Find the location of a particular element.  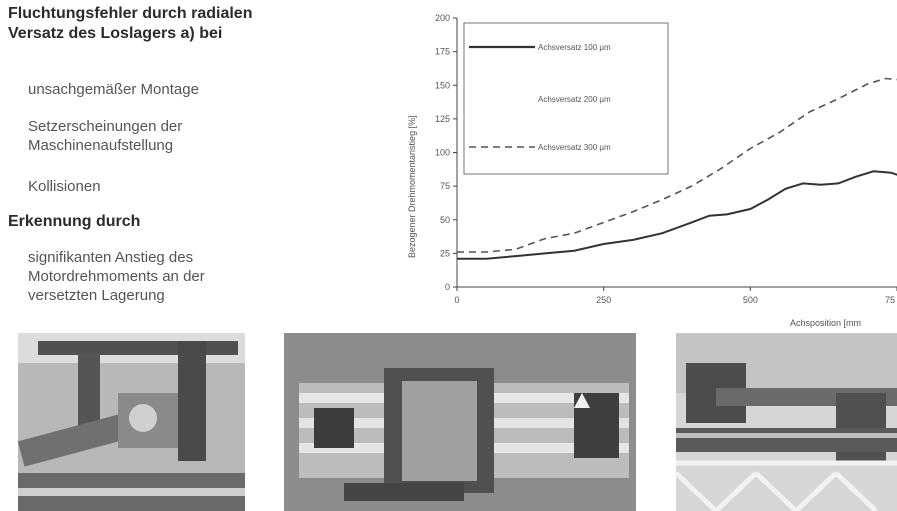

bullet-text: Setzerscheinungen der is located at coordinates (105, 126).